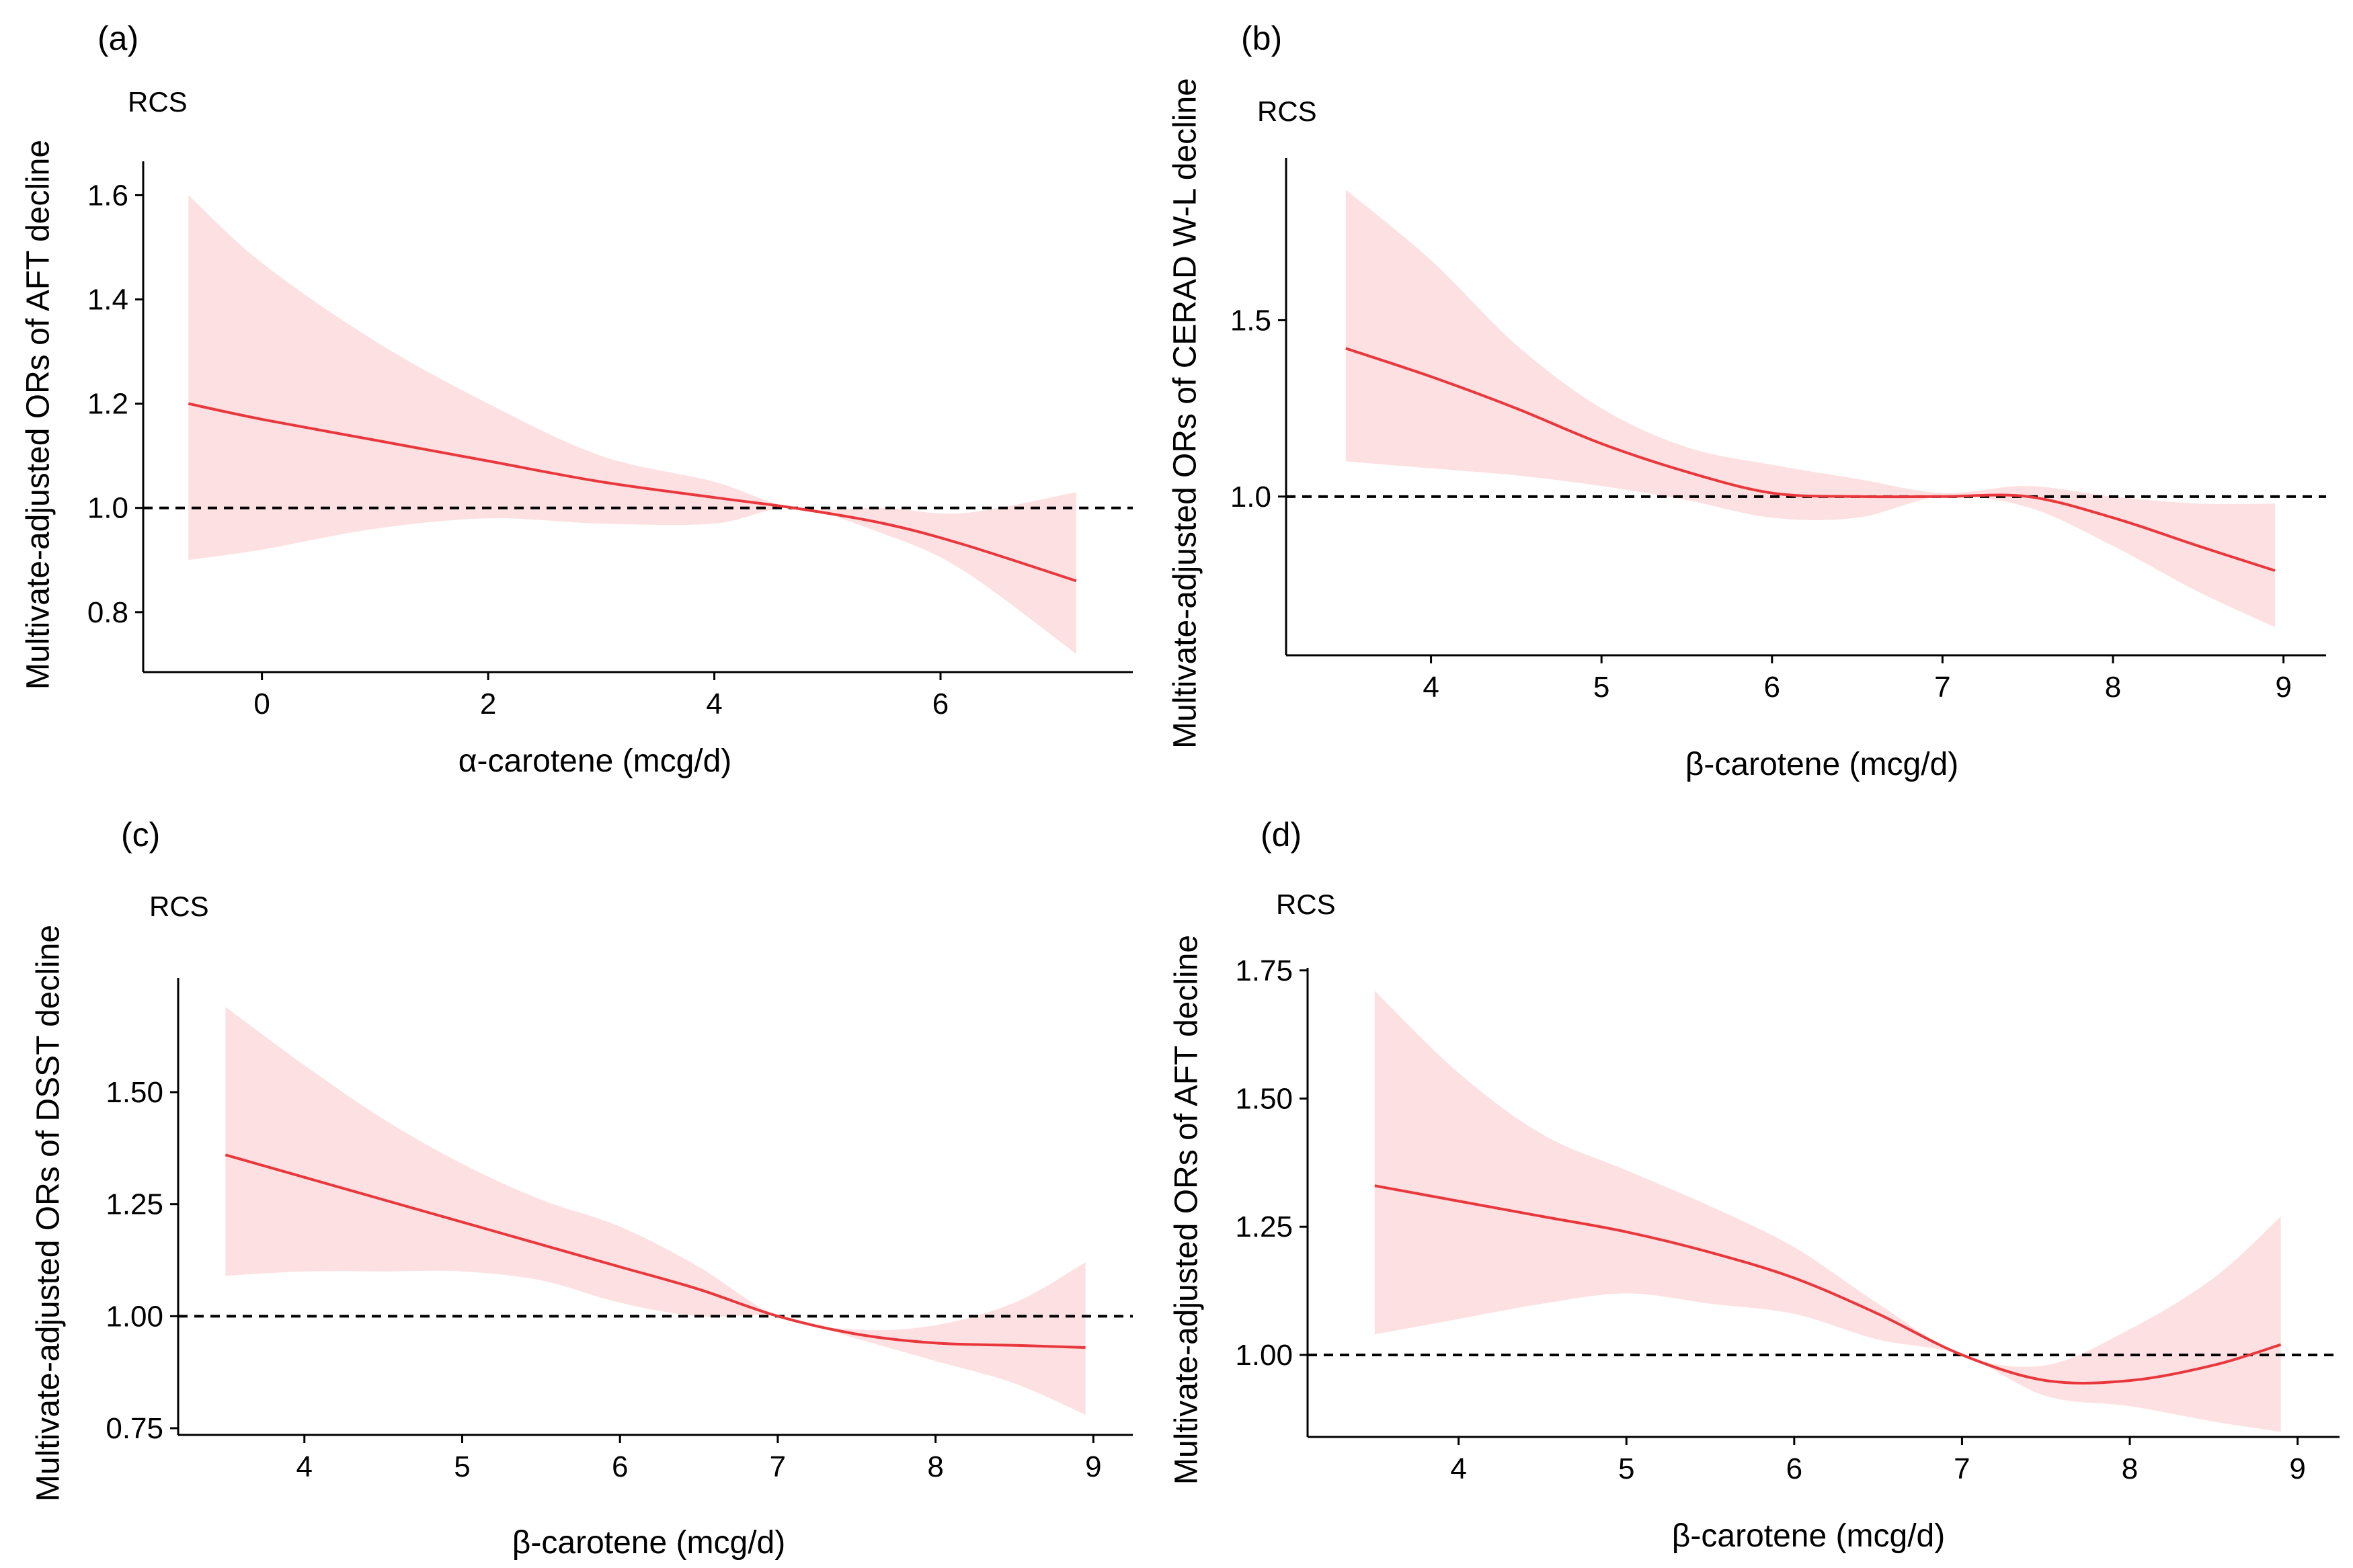  What do you see at coordinates (1281, 835) in the screenshot?
I see `panel-label: (d)` at bounding box center [1281, 835].